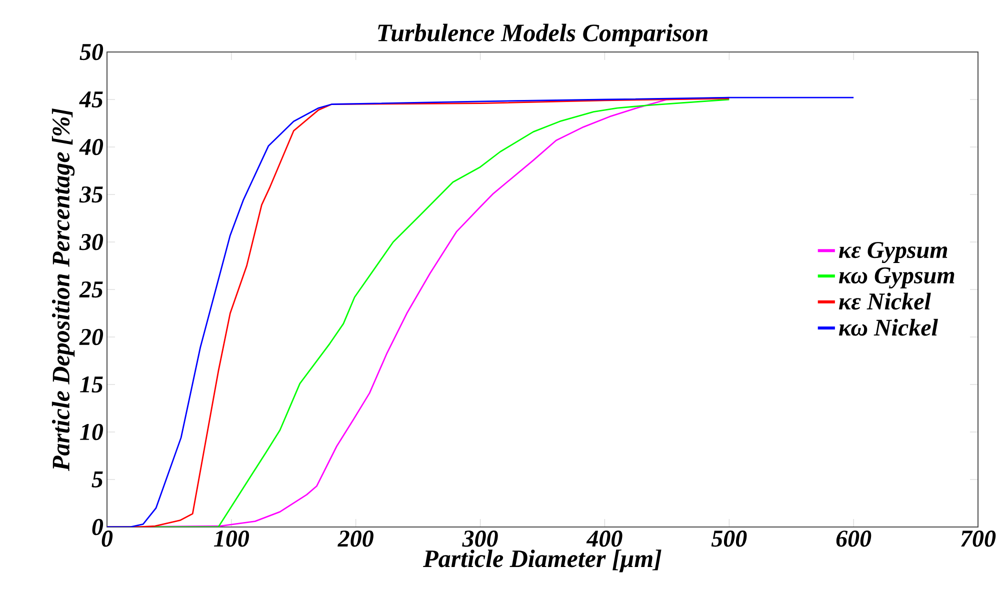 This screenshot has width=996, height=606. I want to click on legend-label: κω Nickel, so click(888, 327).